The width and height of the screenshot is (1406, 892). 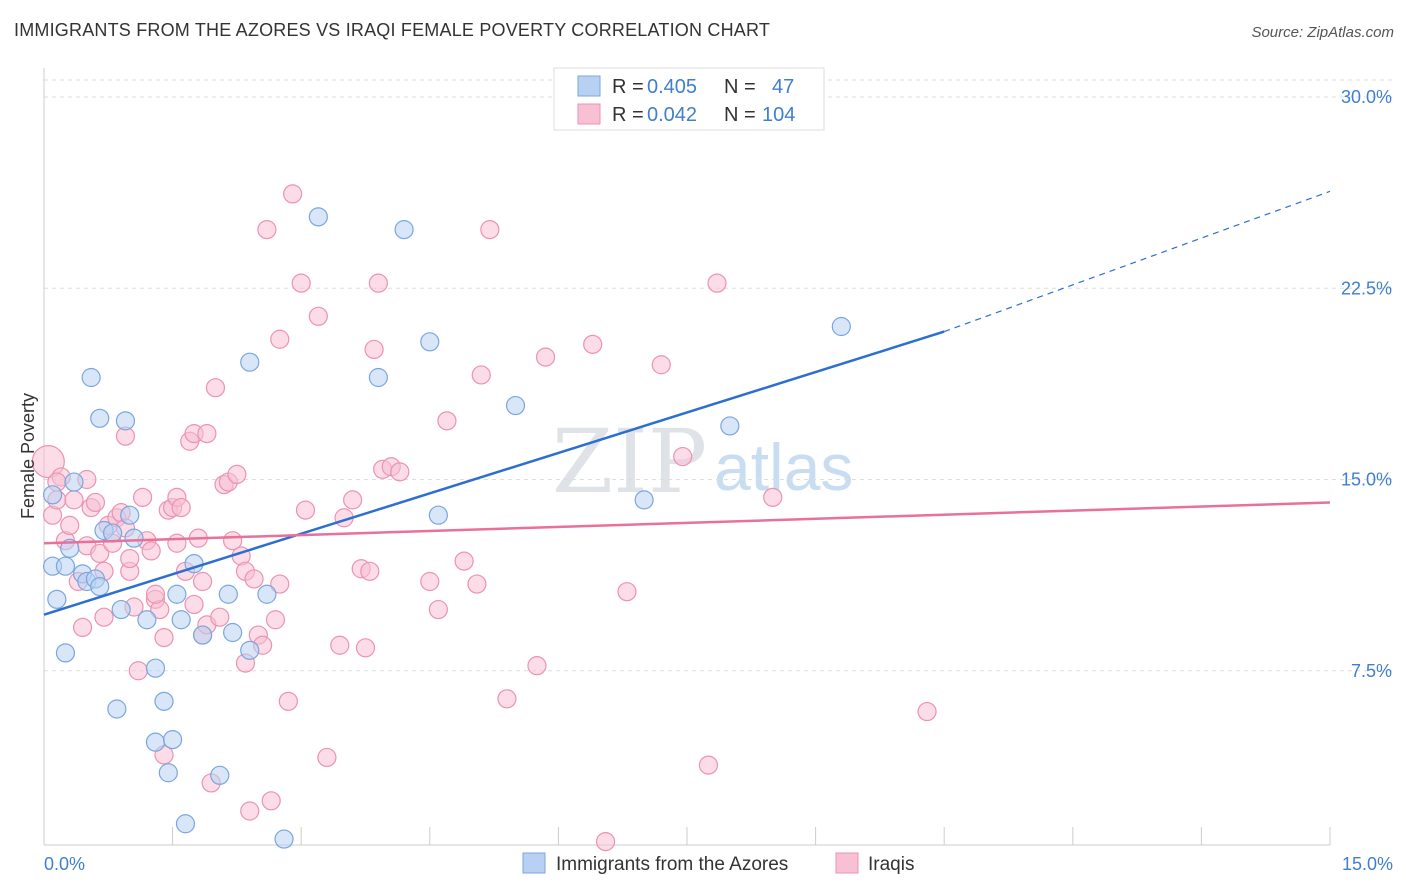 I want to click on y-tick-label: 7.5%, so click(x=1371, y=671).